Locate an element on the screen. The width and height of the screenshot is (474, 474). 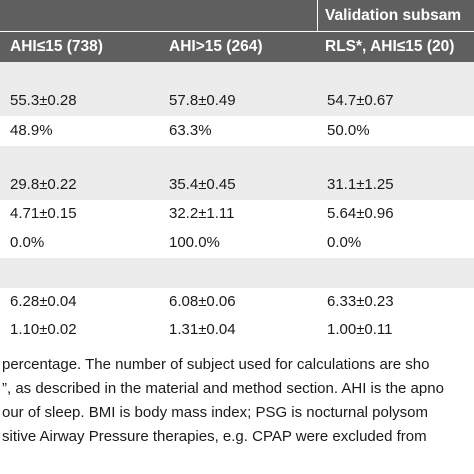
table-cell: 1.10±0.02 is located at coordinates (43, 329).